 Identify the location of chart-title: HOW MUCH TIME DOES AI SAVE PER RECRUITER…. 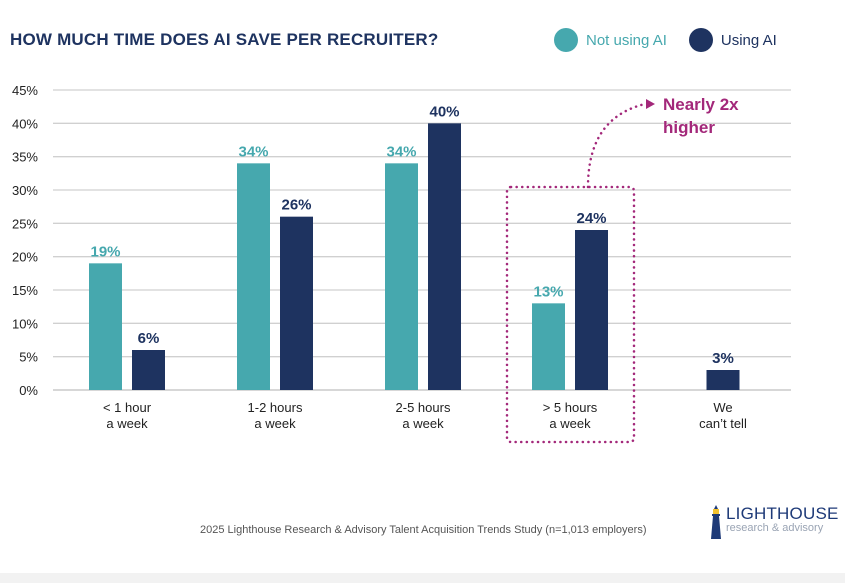
(224, 39).